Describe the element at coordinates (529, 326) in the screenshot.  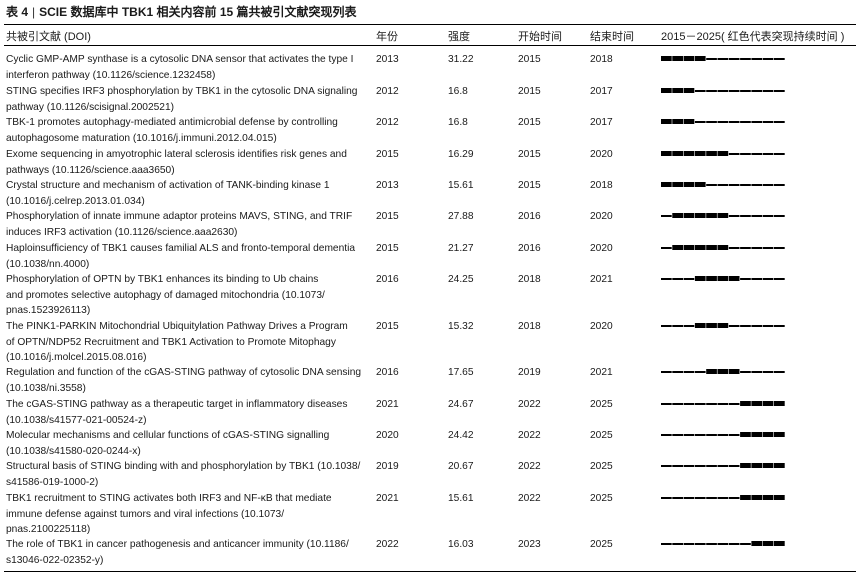
I see `begin-year-cell: 2018` at that location.